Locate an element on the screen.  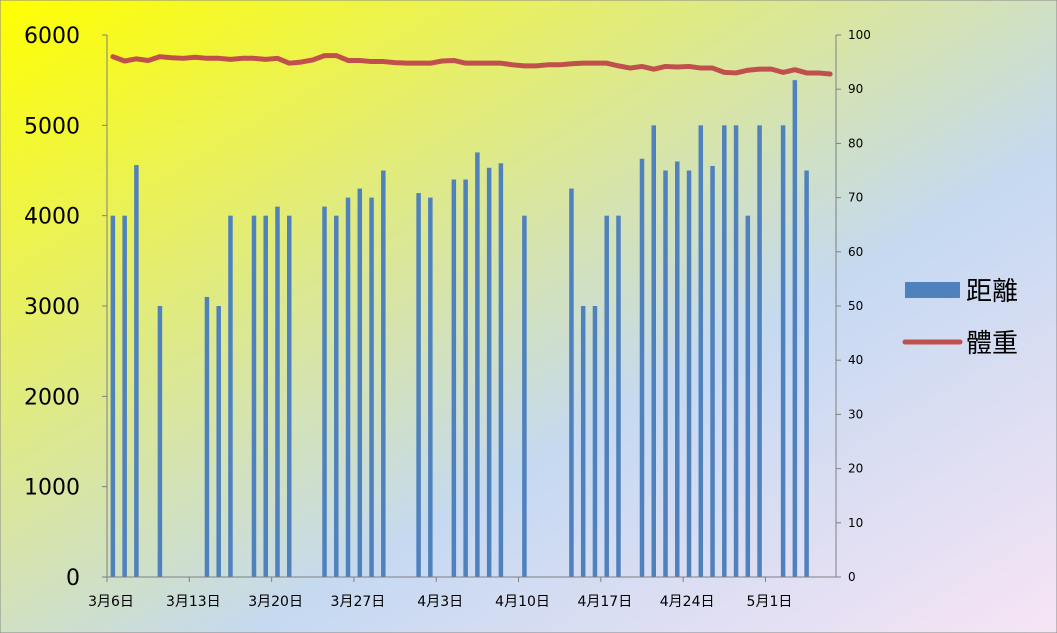
line-weight is located at coordinates (471, 65).